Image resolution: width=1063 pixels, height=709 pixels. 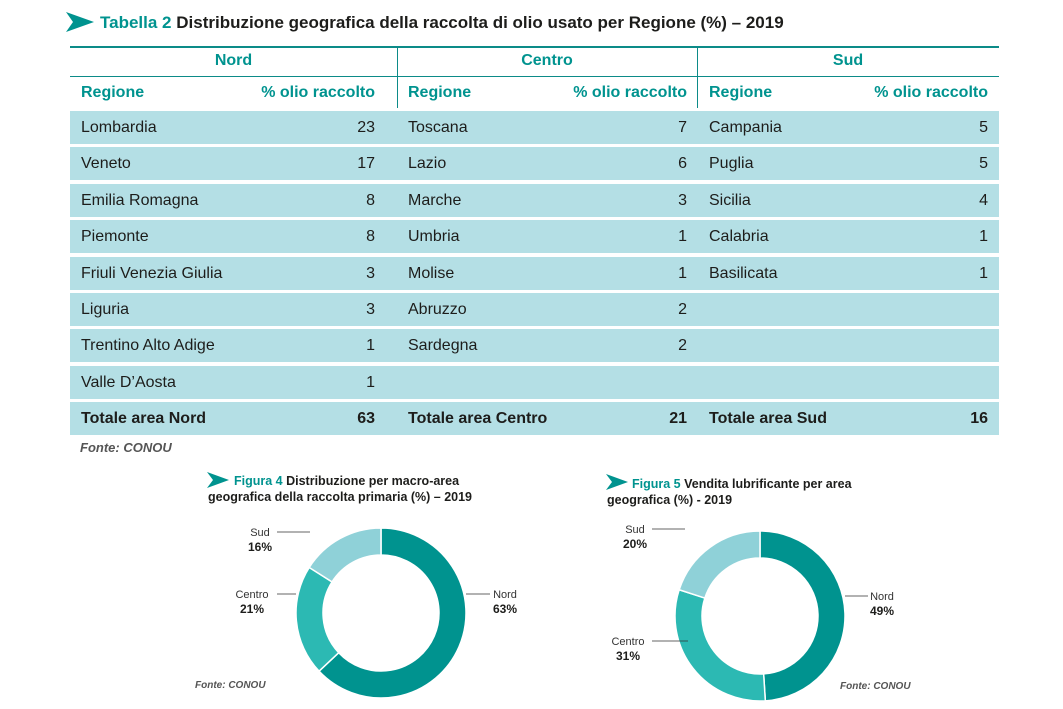 I want to click on group-header-nord: Nord, so click(x=233, y=60).